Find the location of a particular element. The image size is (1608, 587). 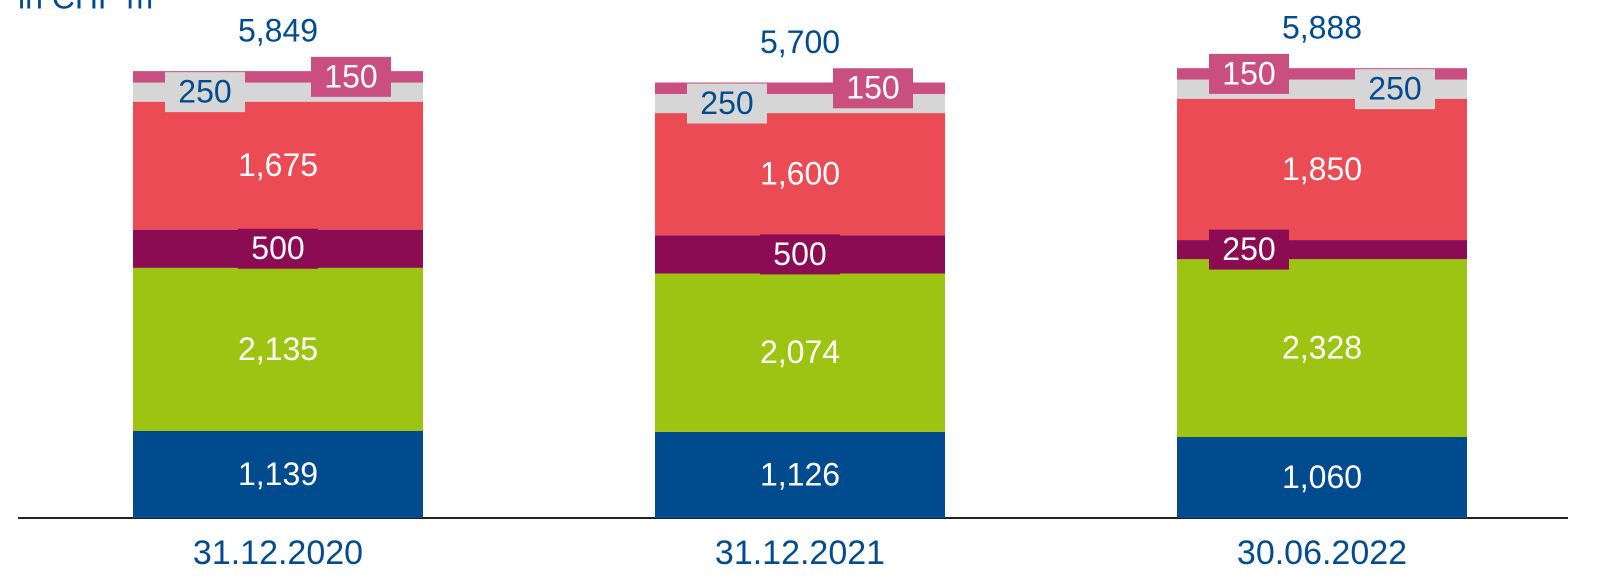

total-label: 5,849 is located at coordinates (278, 31).